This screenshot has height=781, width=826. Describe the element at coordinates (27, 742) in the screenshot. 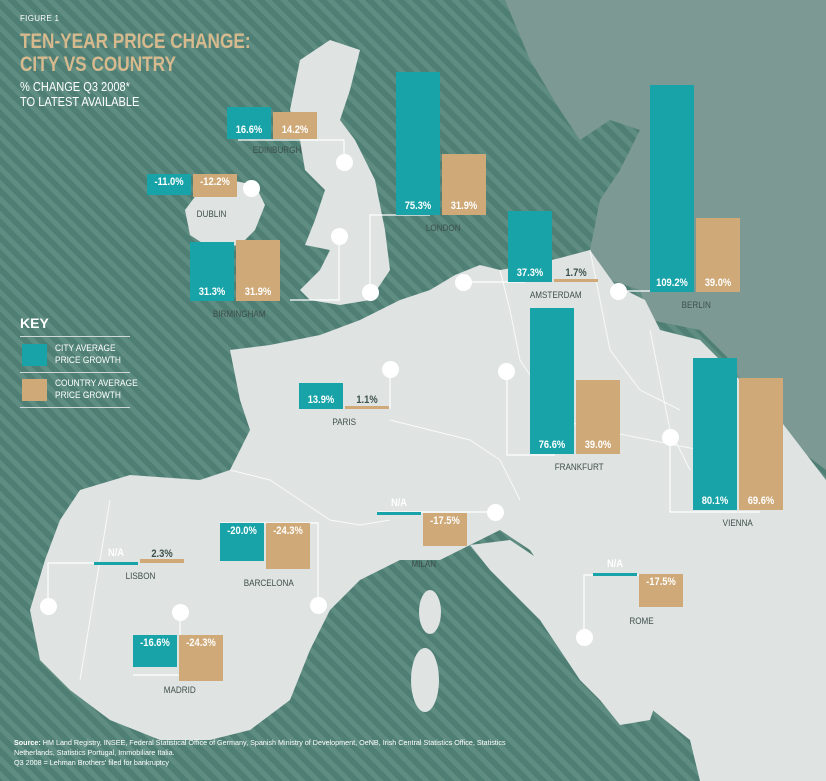

I see `source-prefix: Source:` at that location.